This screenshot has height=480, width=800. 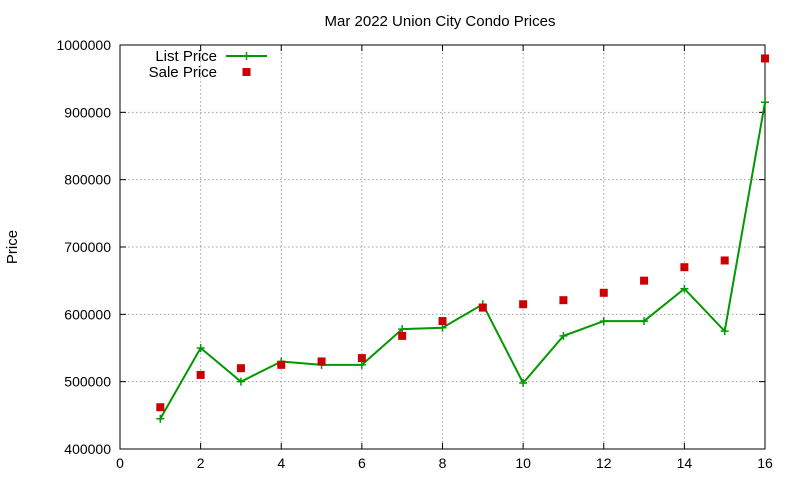 I want to click on x-tick-label: 8, so click(x=443, y=463).